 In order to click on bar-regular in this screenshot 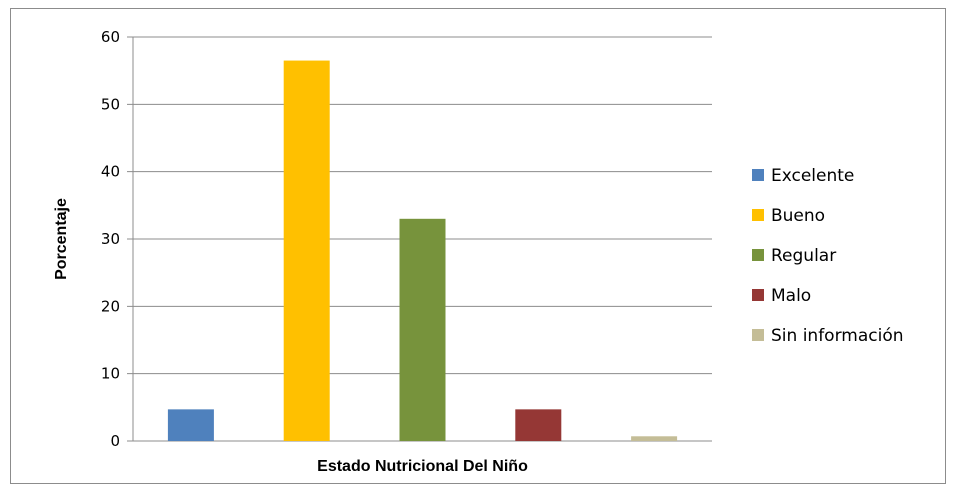, I will do `click(422, 329)`.